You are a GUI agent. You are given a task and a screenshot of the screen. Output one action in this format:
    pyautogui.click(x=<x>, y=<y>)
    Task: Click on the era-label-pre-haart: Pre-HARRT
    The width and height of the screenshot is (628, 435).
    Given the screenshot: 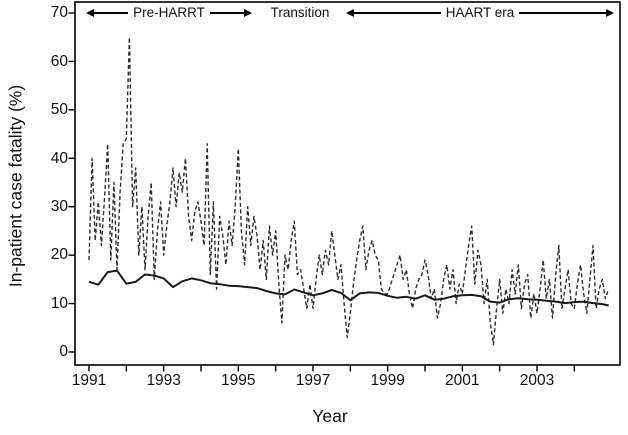 What is the action you would take?
    pyautogui.click(x=169, y=12)
    